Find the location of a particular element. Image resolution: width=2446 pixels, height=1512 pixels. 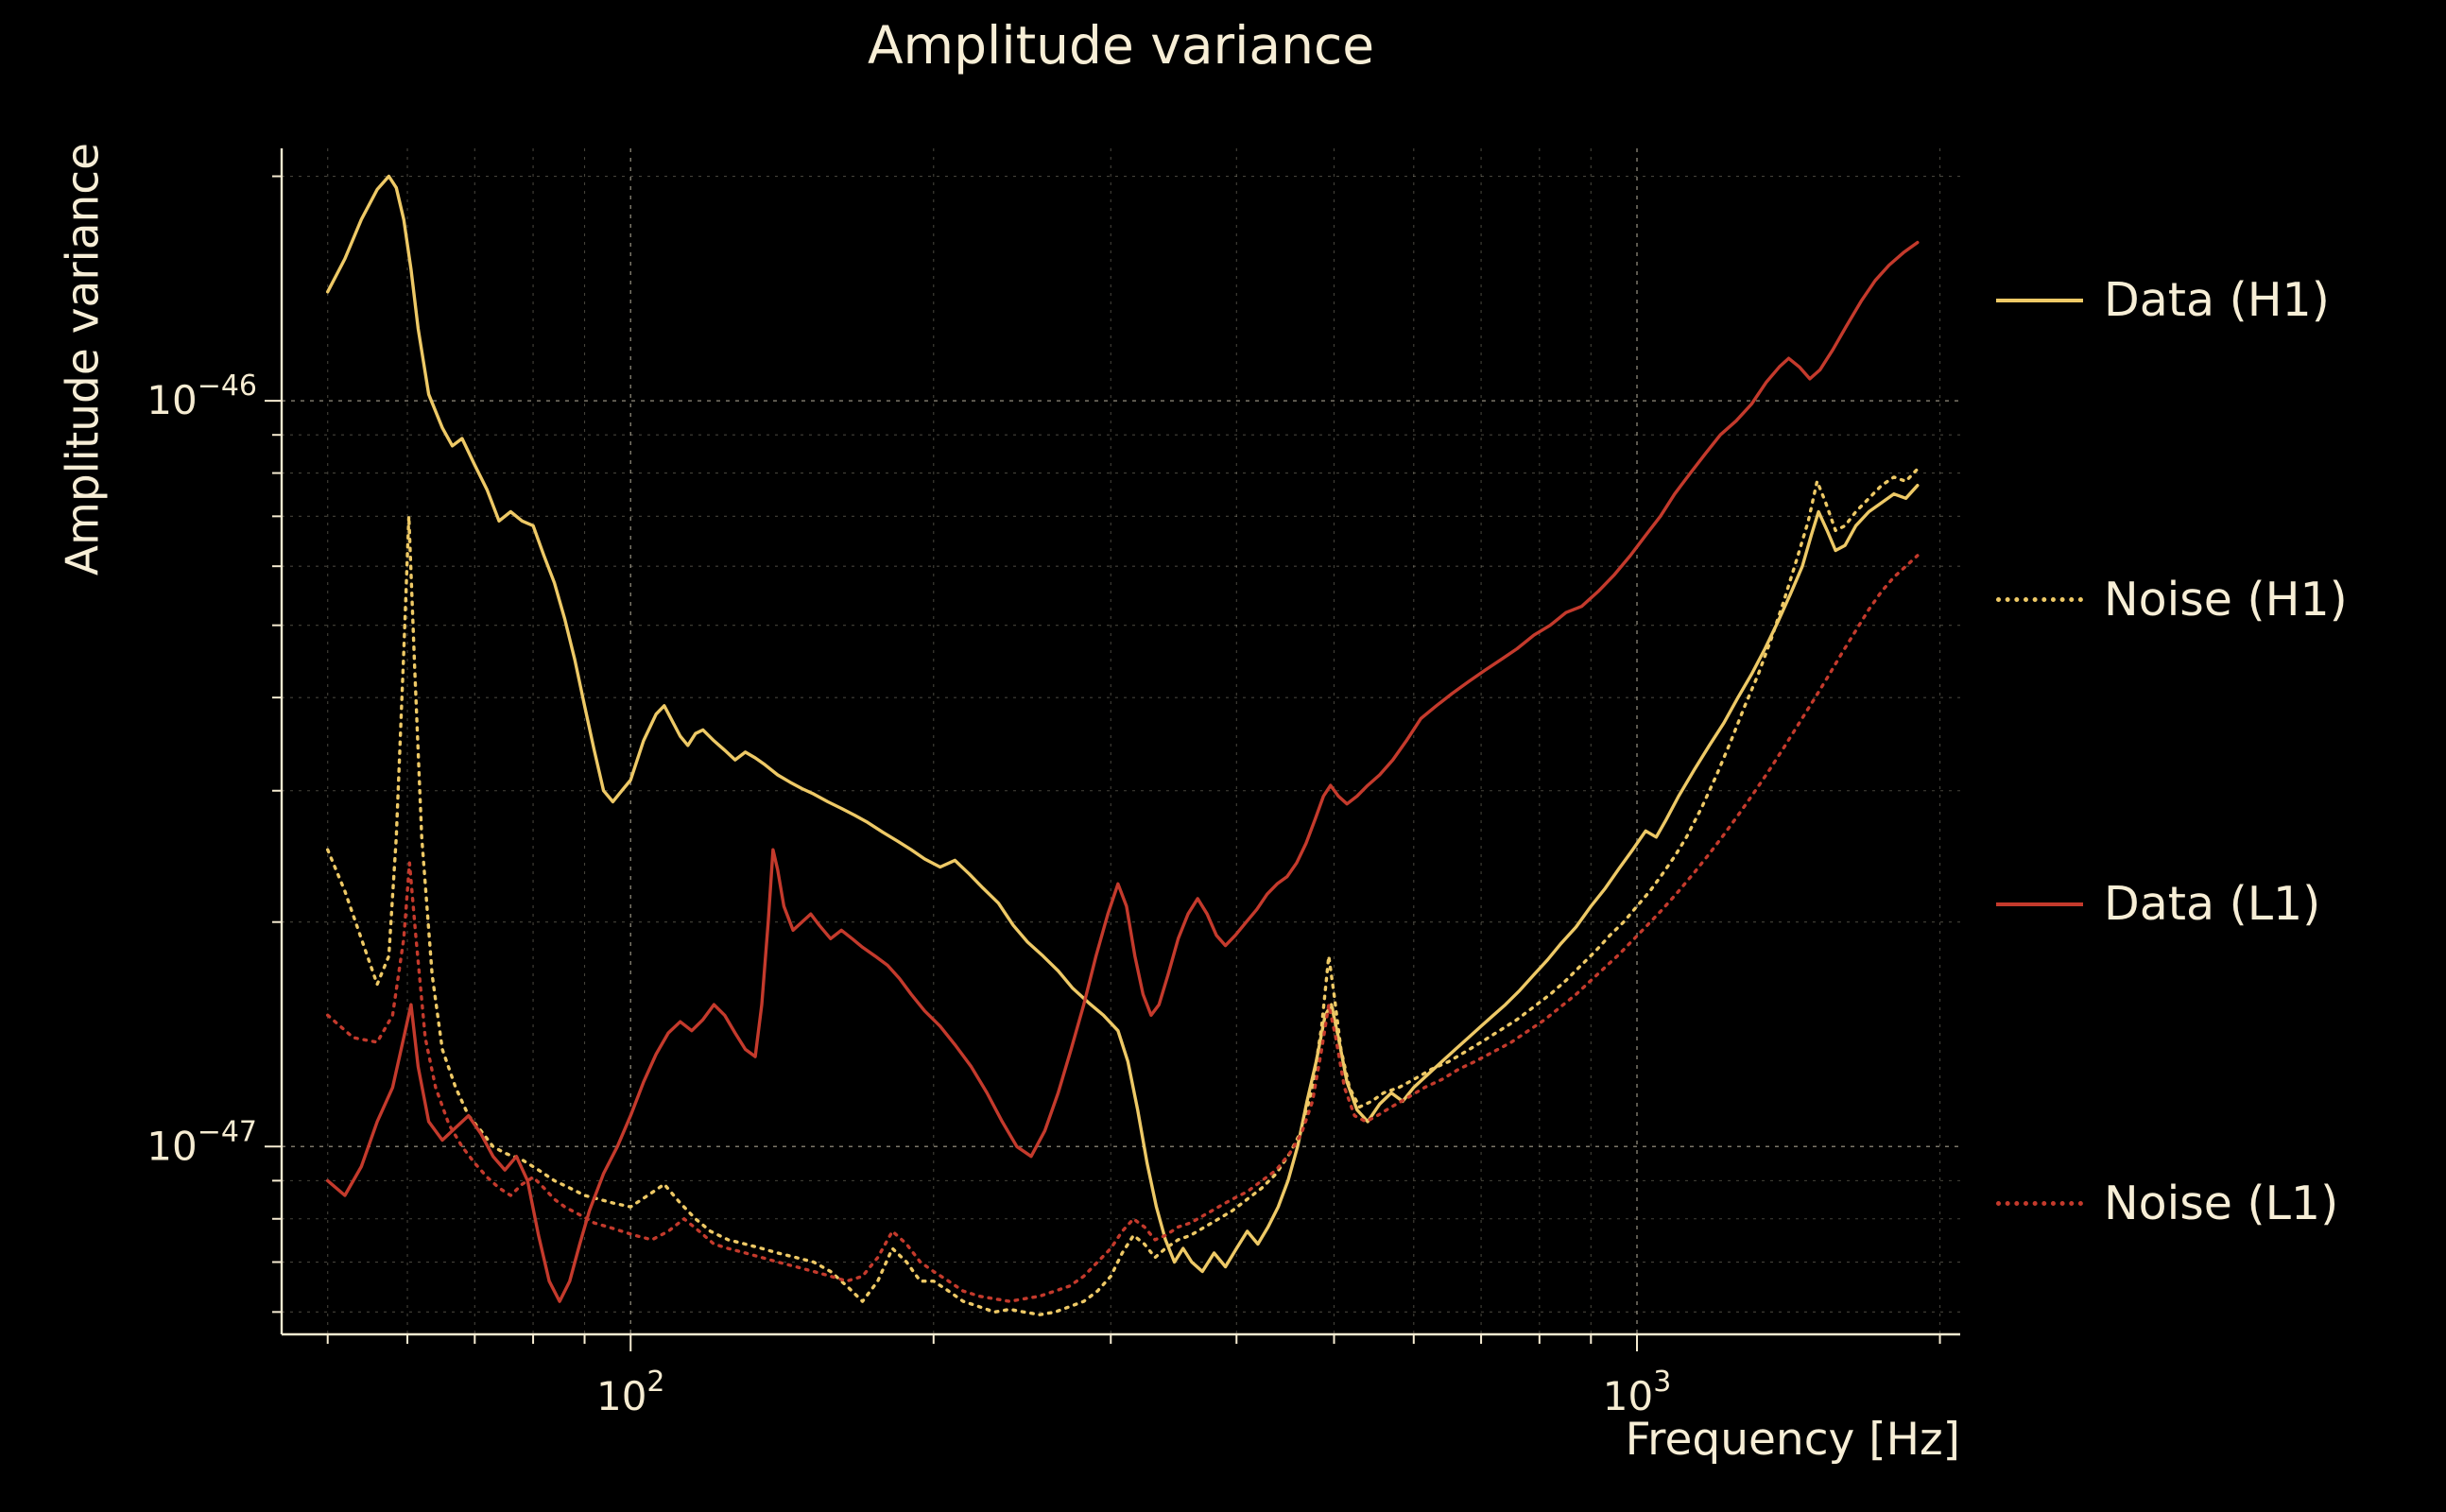

legend-item-data-l1: Data (L1) is located at coordinates (2158, 904).